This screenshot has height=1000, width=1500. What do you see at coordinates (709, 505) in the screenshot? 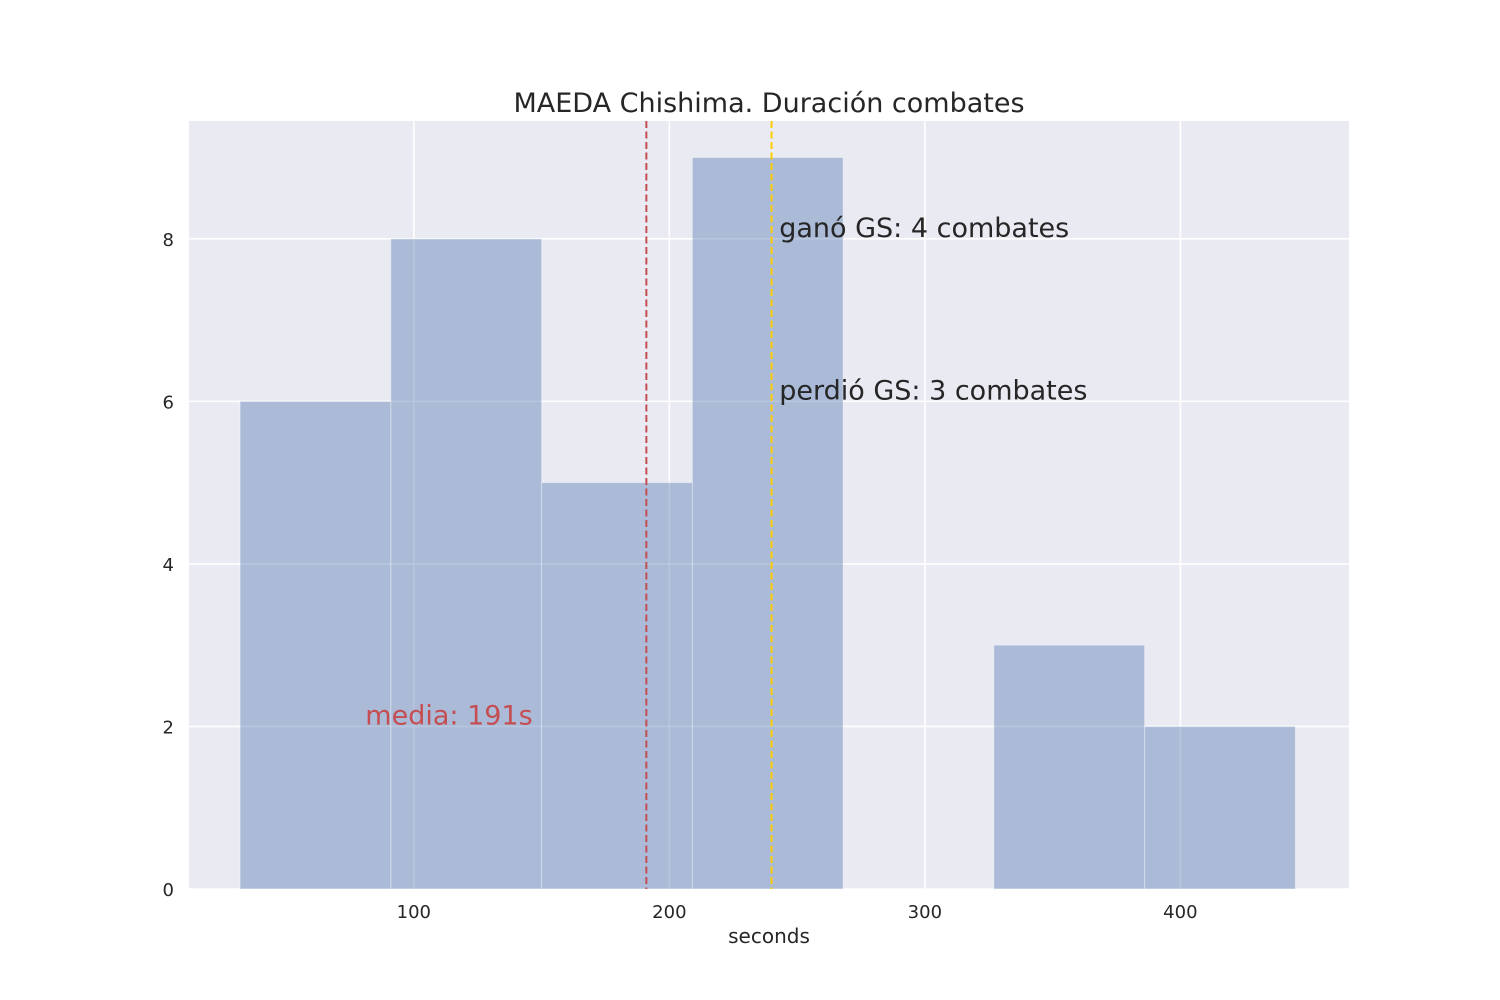
I see `reference-lines` at bounding box center [709, 505].